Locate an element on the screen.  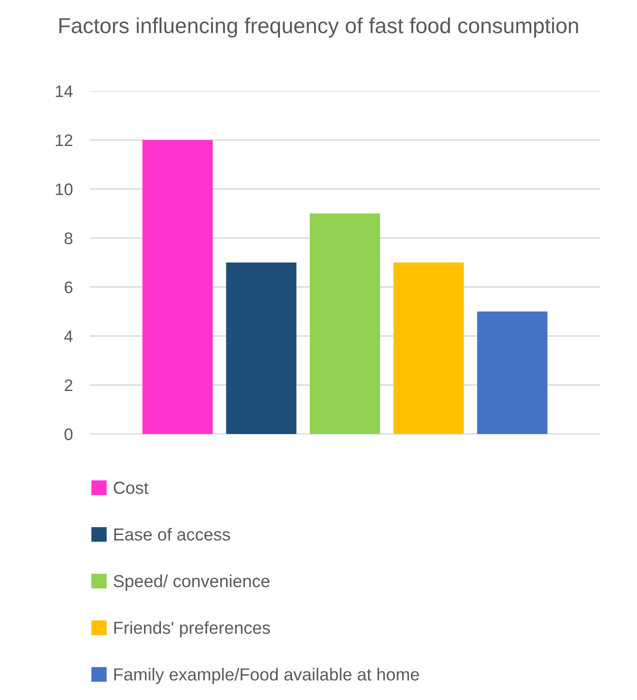
y-tick-label: 6 is located at coordinates (68, 287).